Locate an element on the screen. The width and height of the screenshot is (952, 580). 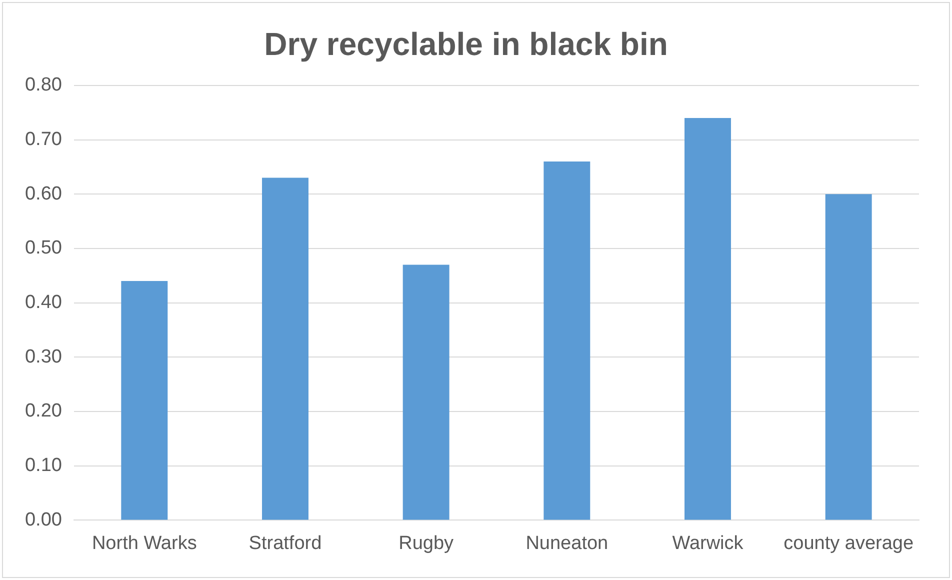
y-tick-label: 0.80 is located at coordinates (43, 85).